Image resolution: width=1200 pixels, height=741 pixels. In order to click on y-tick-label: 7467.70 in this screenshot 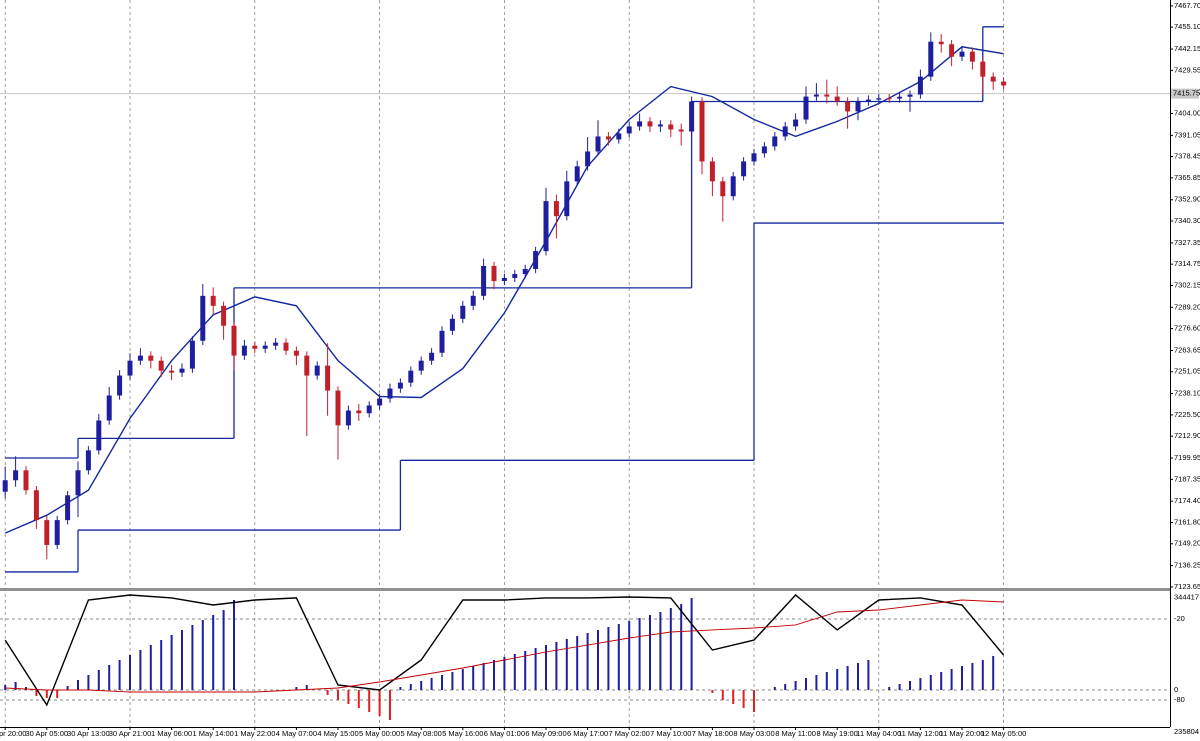, I will do `click(1187, 5)`.